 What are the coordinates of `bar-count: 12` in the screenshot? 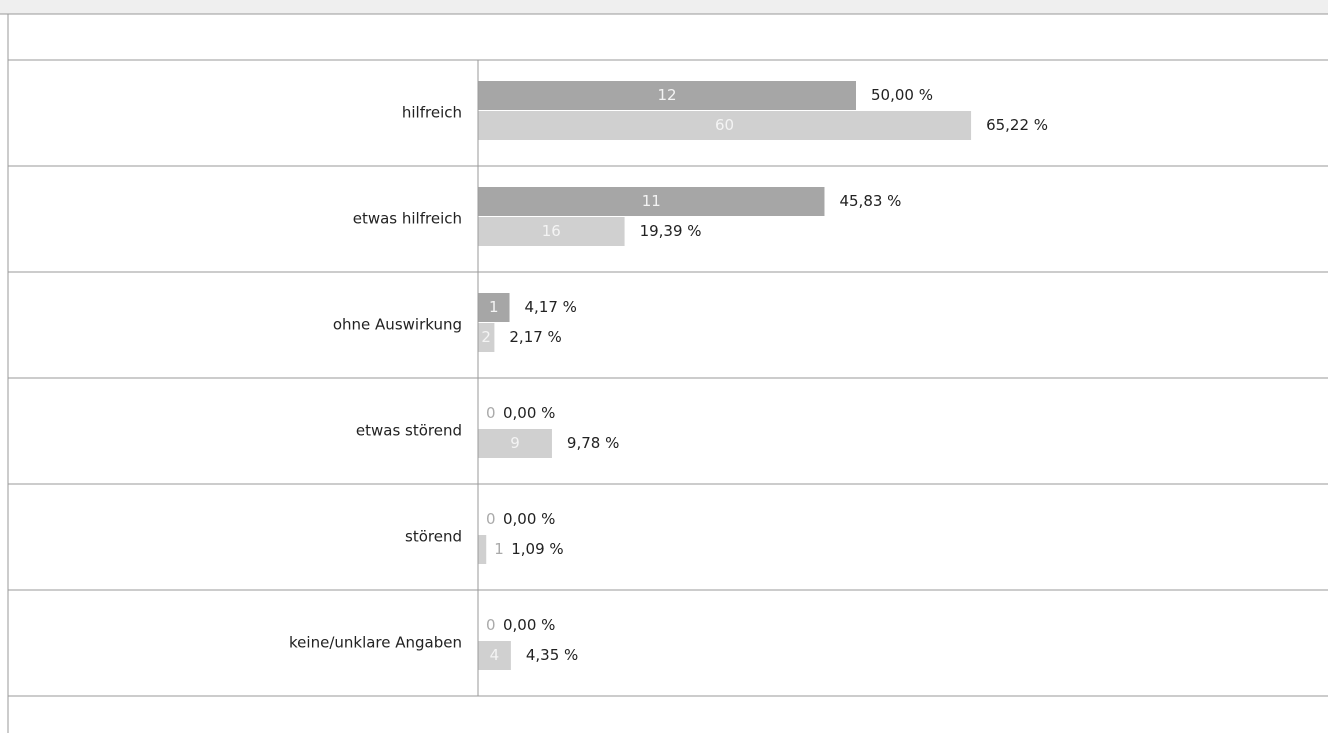 It's located at (666, 95).